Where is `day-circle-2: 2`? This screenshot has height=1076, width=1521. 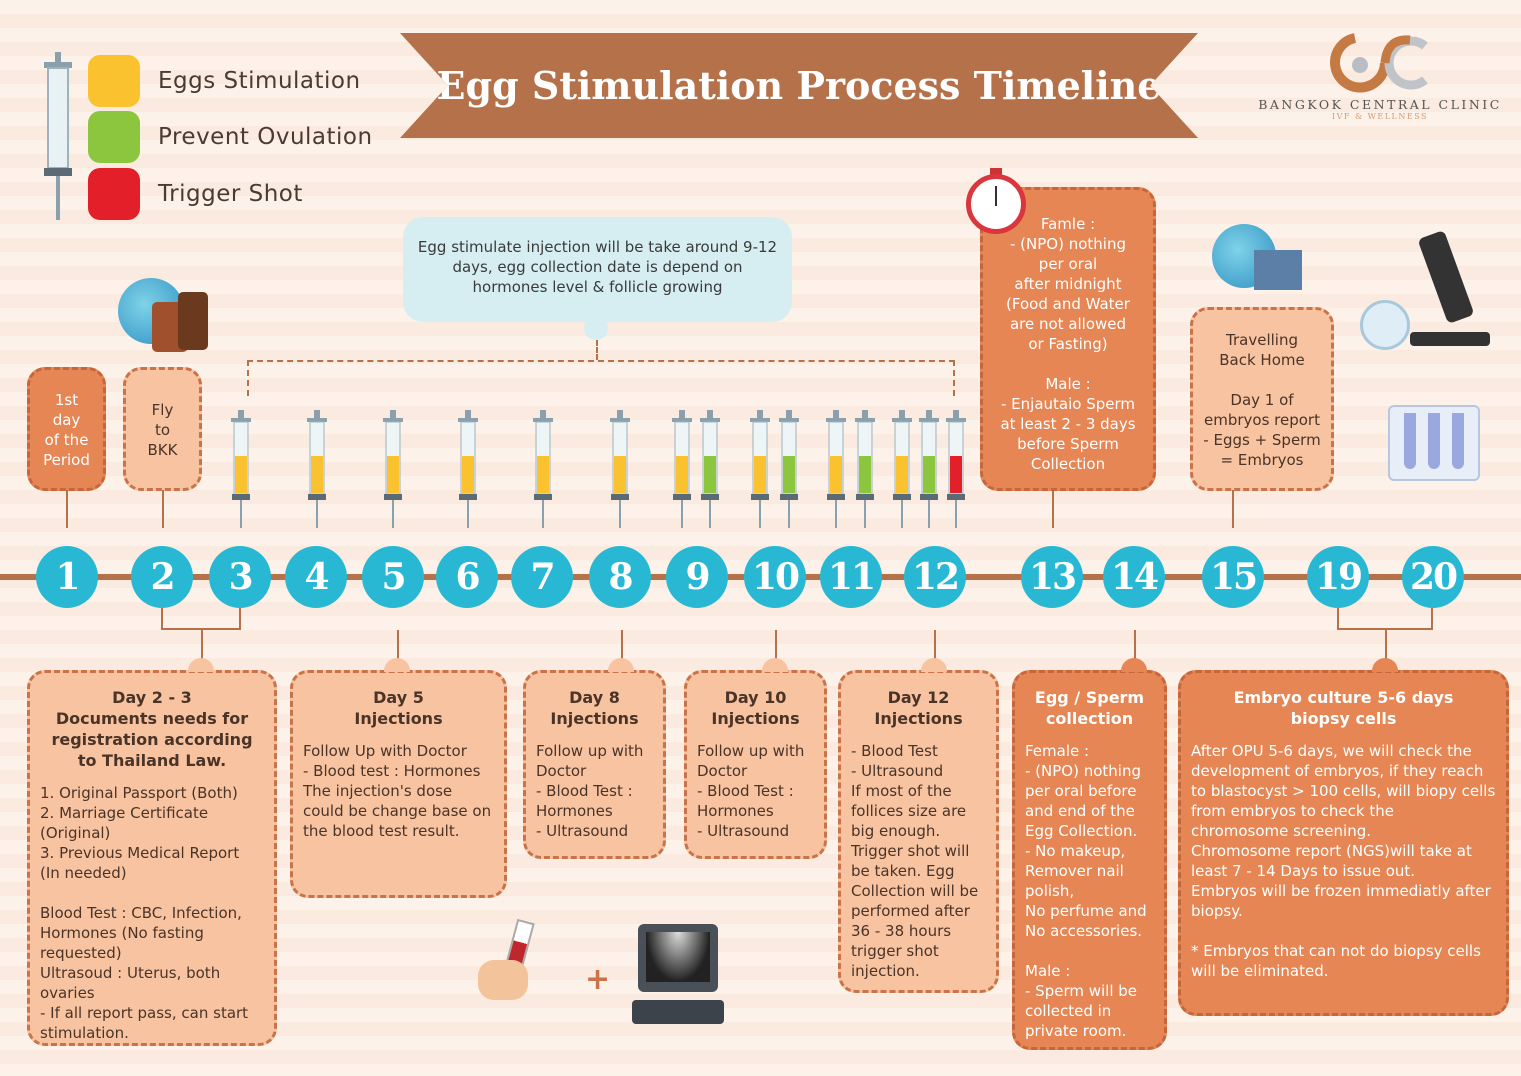 day-circle-2: 2 is located at coordinates (162, 577).